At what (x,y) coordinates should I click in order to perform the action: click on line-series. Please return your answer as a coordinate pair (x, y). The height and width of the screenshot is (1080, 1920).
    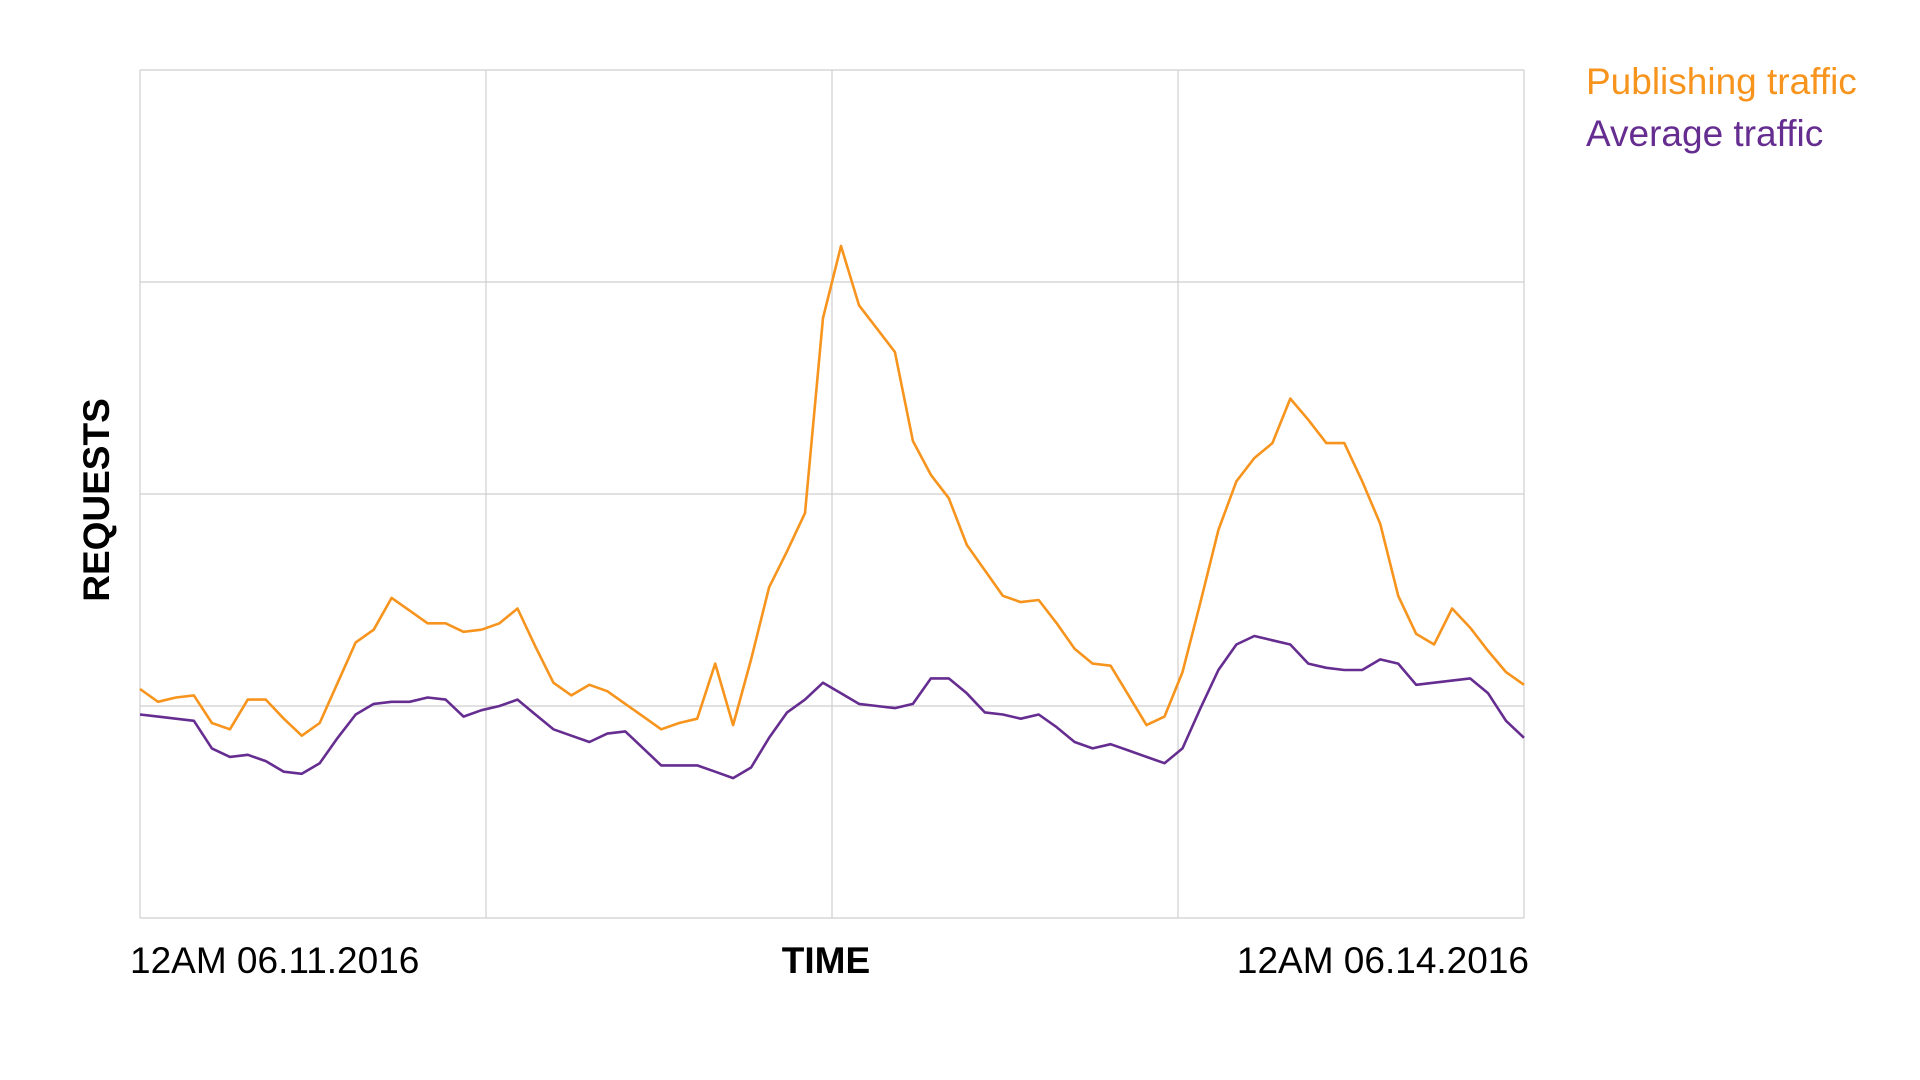
    Looking at the image, I should click on (832, 707).